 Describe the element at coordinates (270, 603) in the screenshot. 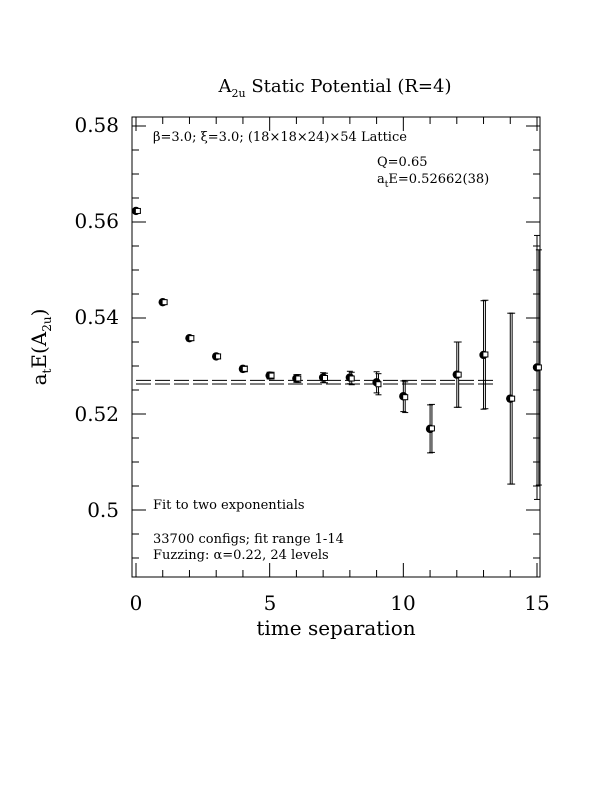

I see `x-tick-label: 5` at that location.